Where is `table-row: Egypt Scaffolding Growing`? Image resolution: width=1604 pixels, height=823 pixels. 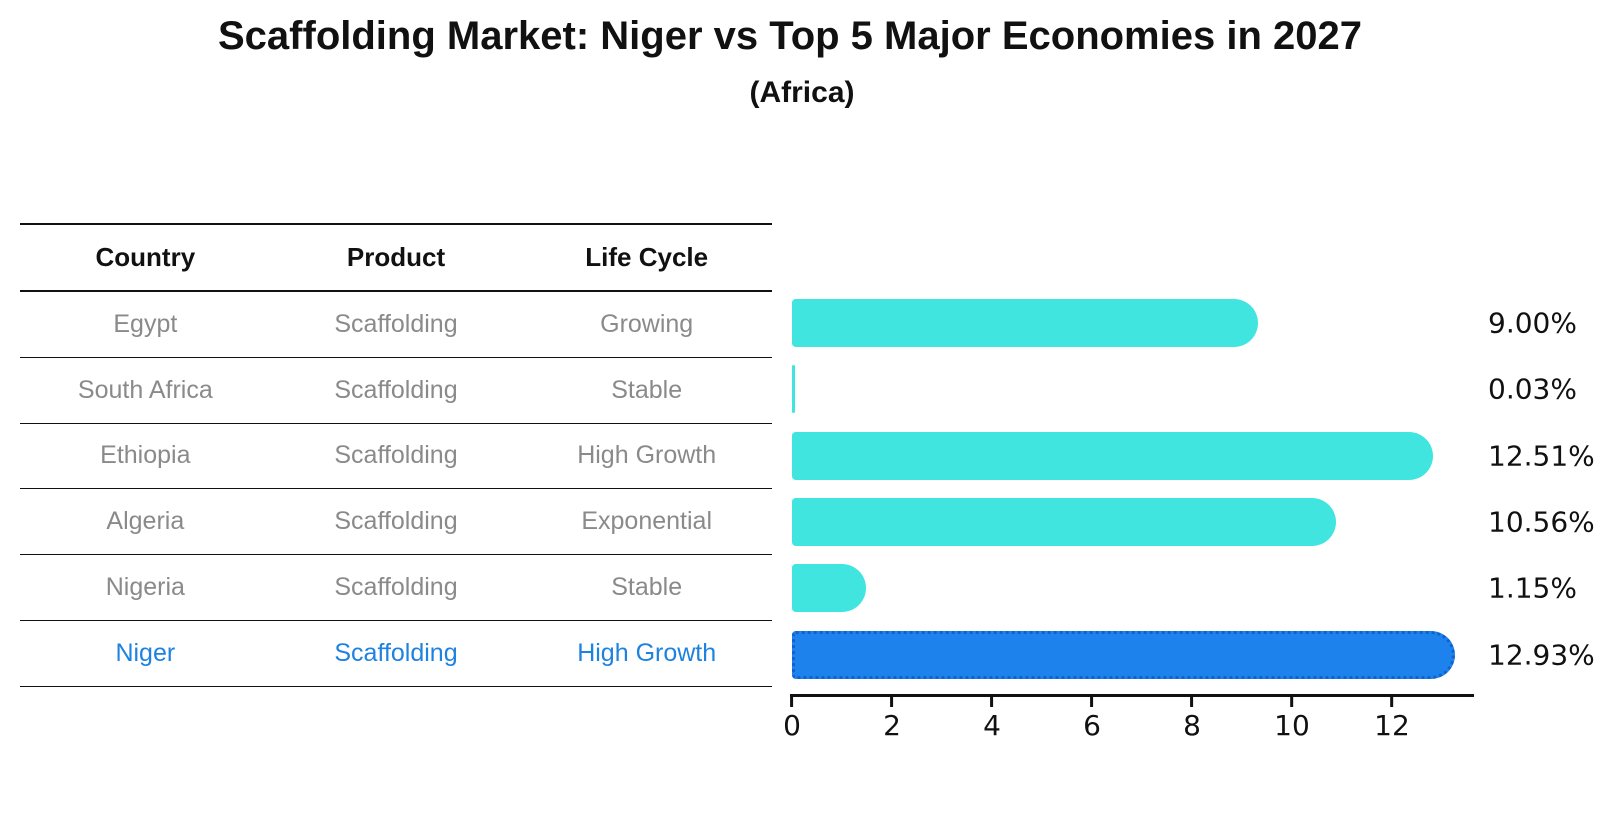 table-row: Egypt Scaffolding Growing is located at coordinates (396, 325).